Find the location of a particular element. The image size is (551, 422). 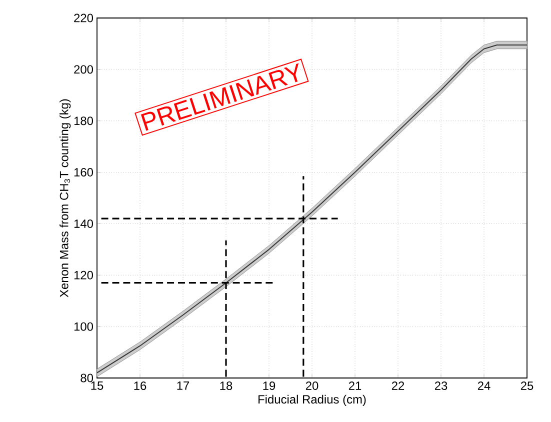

x-tick-label: 21 is located at coordinates (355, 386).